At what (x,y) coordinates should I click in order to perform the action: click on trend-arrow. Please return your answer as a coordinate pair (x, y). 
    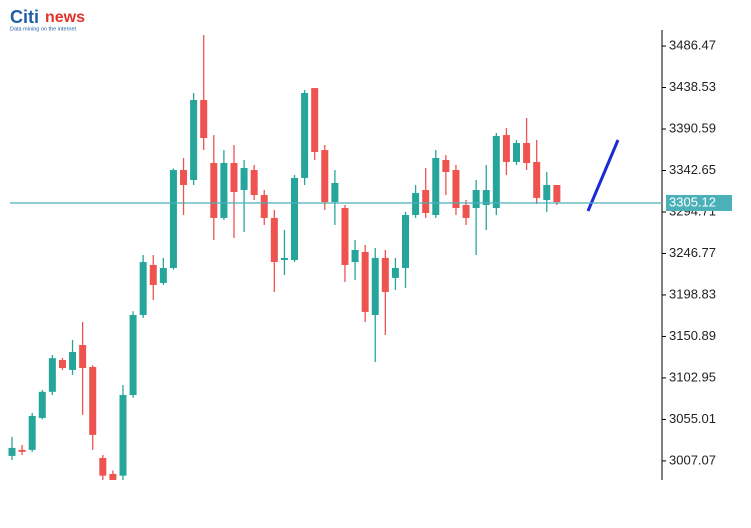
    Looking at the image, I should click on (603, 175).